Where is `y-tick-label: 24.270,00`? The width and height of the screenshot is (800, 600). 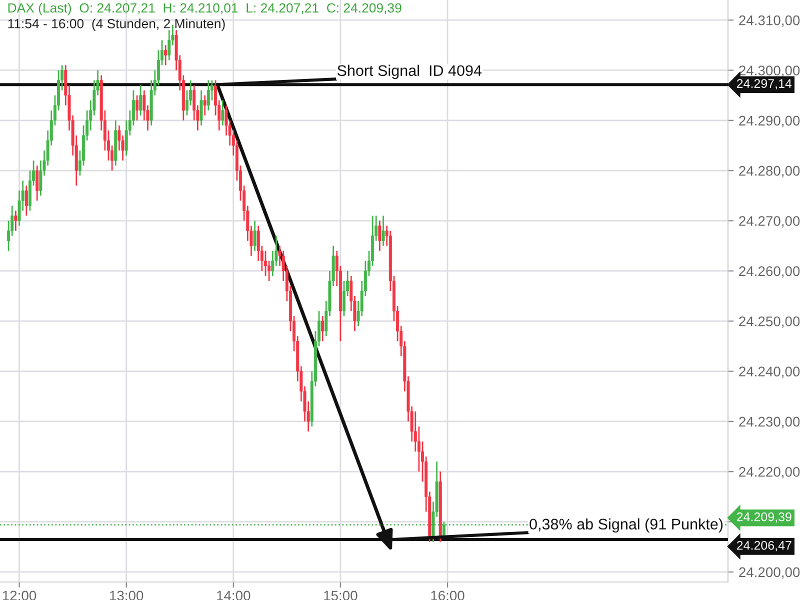
y-tick-label: 24.270,00 is located at coordinates (769, 222).